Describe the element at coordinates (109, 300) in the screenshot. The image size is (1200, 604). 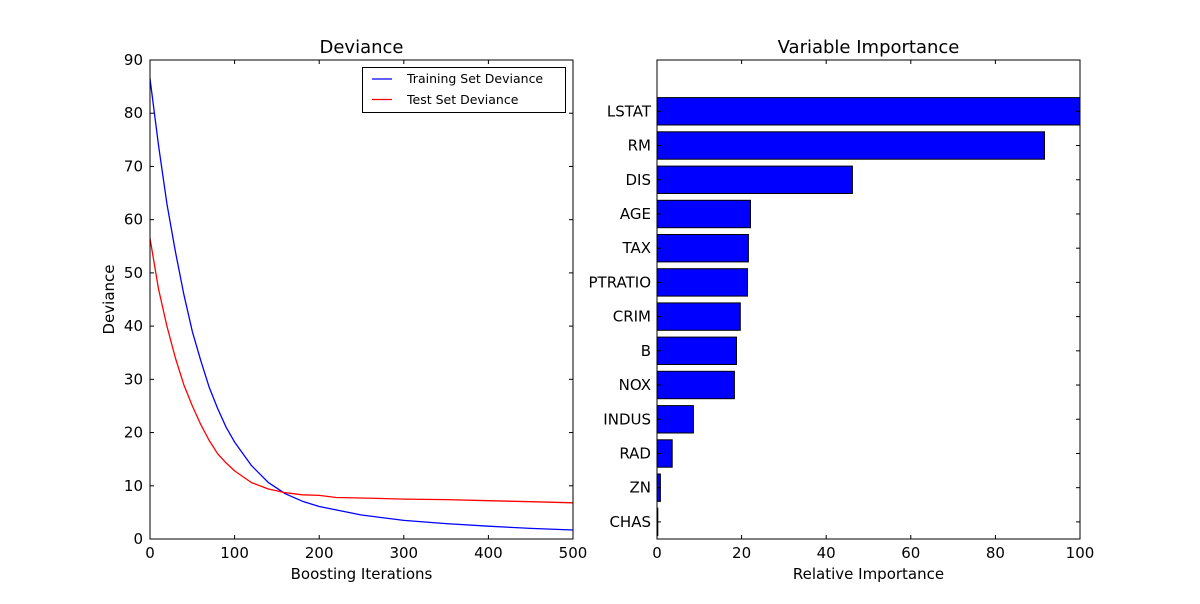
I see `deviance-ylabel: Deviance` at that location.